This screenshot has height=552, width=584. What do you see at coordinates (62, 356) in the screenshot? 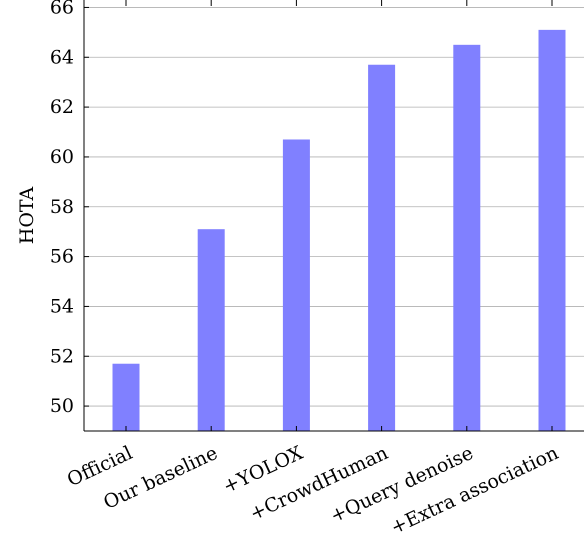
I see `y-tick-label: 52` at bounding box center [62, 356].